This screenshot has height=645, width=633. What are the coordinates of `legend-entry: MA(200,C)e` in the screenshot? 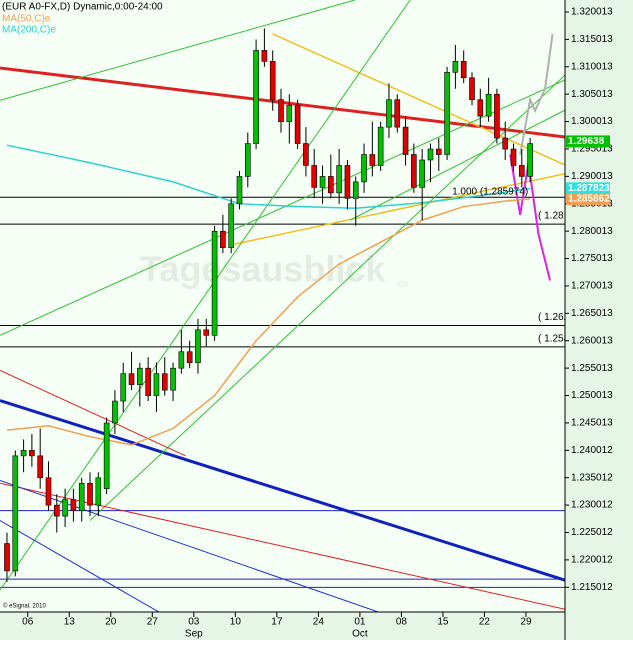 It's located at (29, 30).